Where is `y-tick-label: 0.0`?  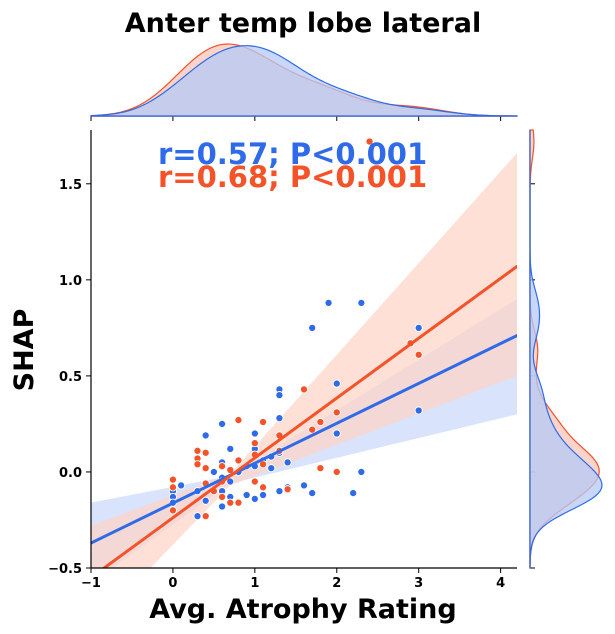
y-tick-label: 0.0 is located at coordinates (70, 473).